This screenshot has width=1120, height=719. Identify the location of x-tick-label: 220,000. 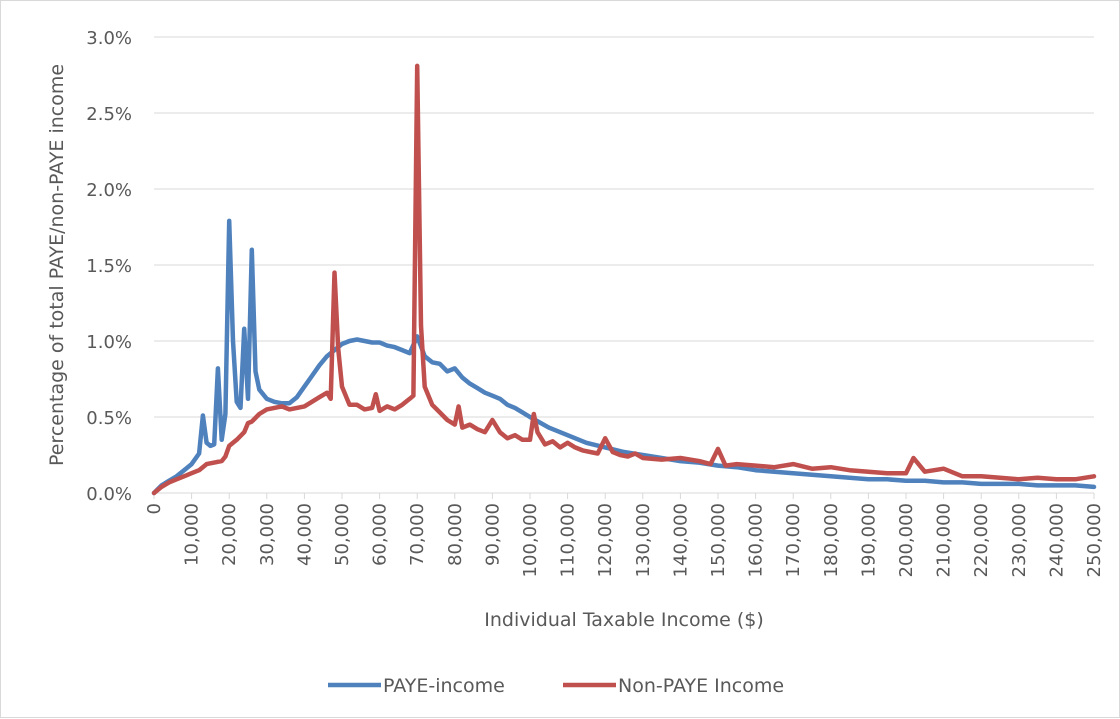
(981, 540).